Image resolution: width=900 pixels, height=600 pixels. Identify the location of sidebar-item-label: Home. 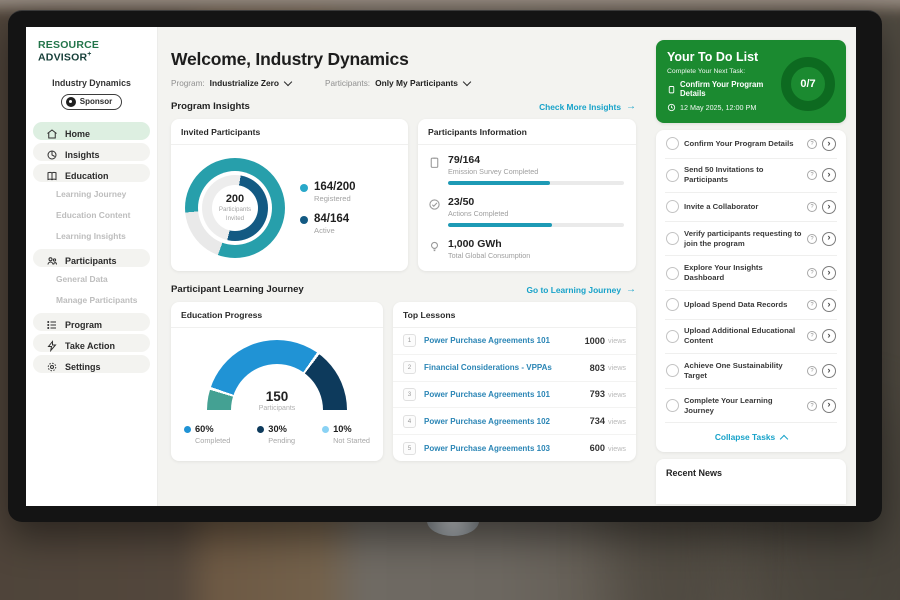
(78, 133).